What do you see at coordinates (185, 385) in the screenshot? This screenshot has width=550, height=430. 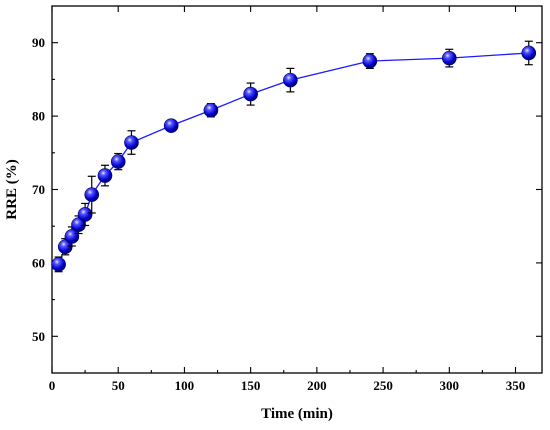 I see `x-tick-label: 100` at bounding box center [185, 385].